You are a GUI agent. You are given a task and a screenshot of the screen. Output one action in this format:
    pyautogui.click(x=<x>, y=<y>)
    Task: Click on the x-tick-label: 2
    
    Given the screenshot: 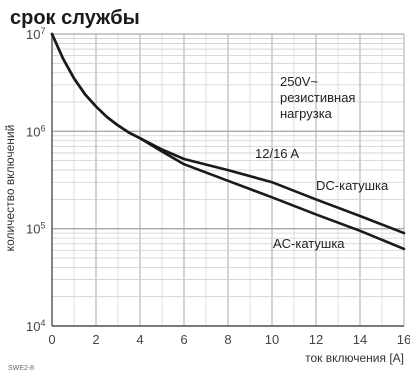 What is the action you would take?
    pyautogui.click(x=95, y=339)
    